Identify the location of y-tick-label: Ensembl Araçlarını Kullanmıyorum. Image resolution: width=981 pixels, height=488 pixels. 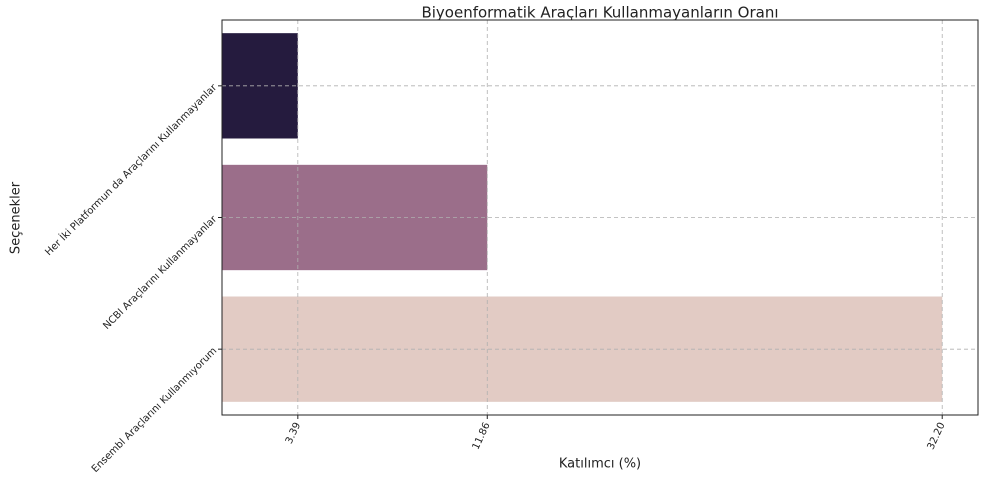
(154, 410).